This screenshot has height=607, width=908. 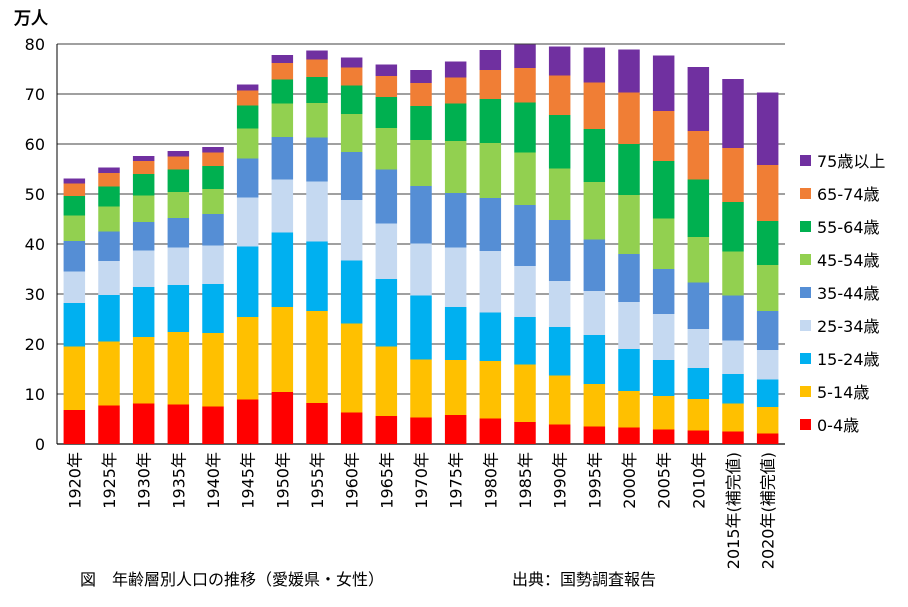 I want to click on legend-item: 35-44歳, so click(x=840, y=292).